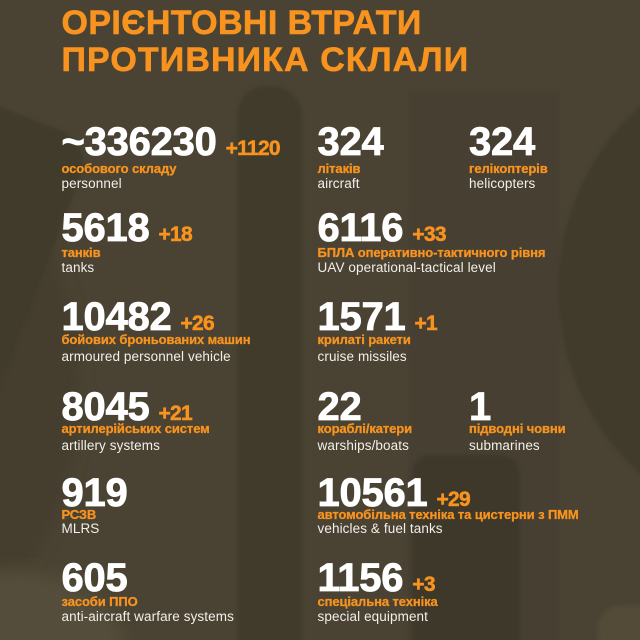 This screenshot has height=640, width=640. Describe the element at coordinates (517, 419) in the screenshot. I see `stat-submarines: 1 підводні човни submarines` at that location.